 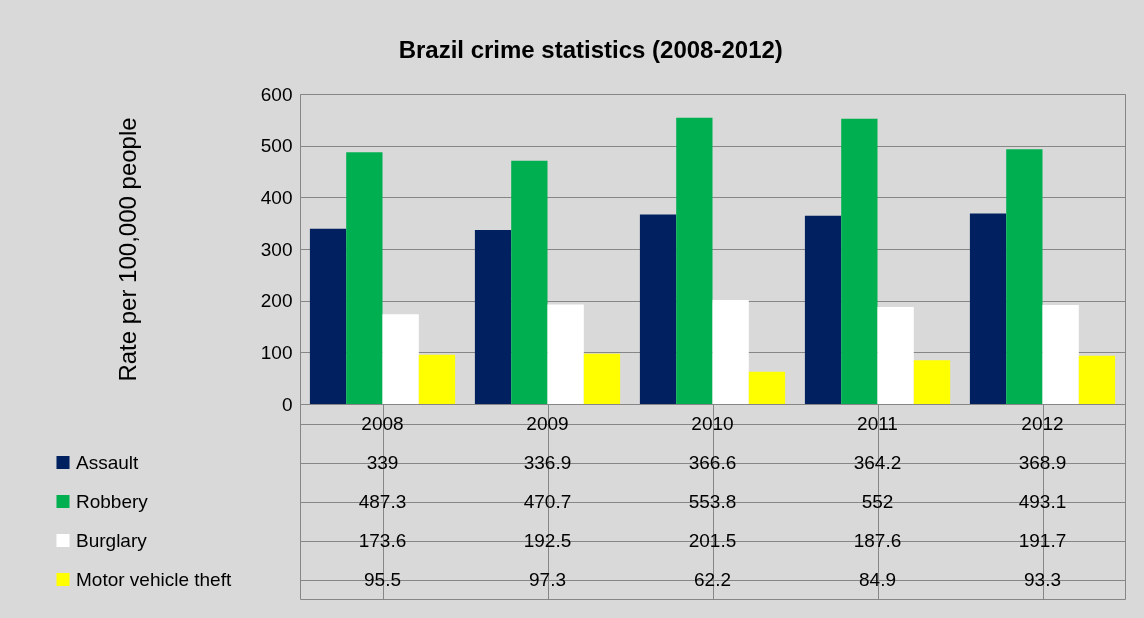 What do you see at coordinates (287, 404) in the screenshot?
I see `y-tick-label: 0` at bounding box center [287, 404].